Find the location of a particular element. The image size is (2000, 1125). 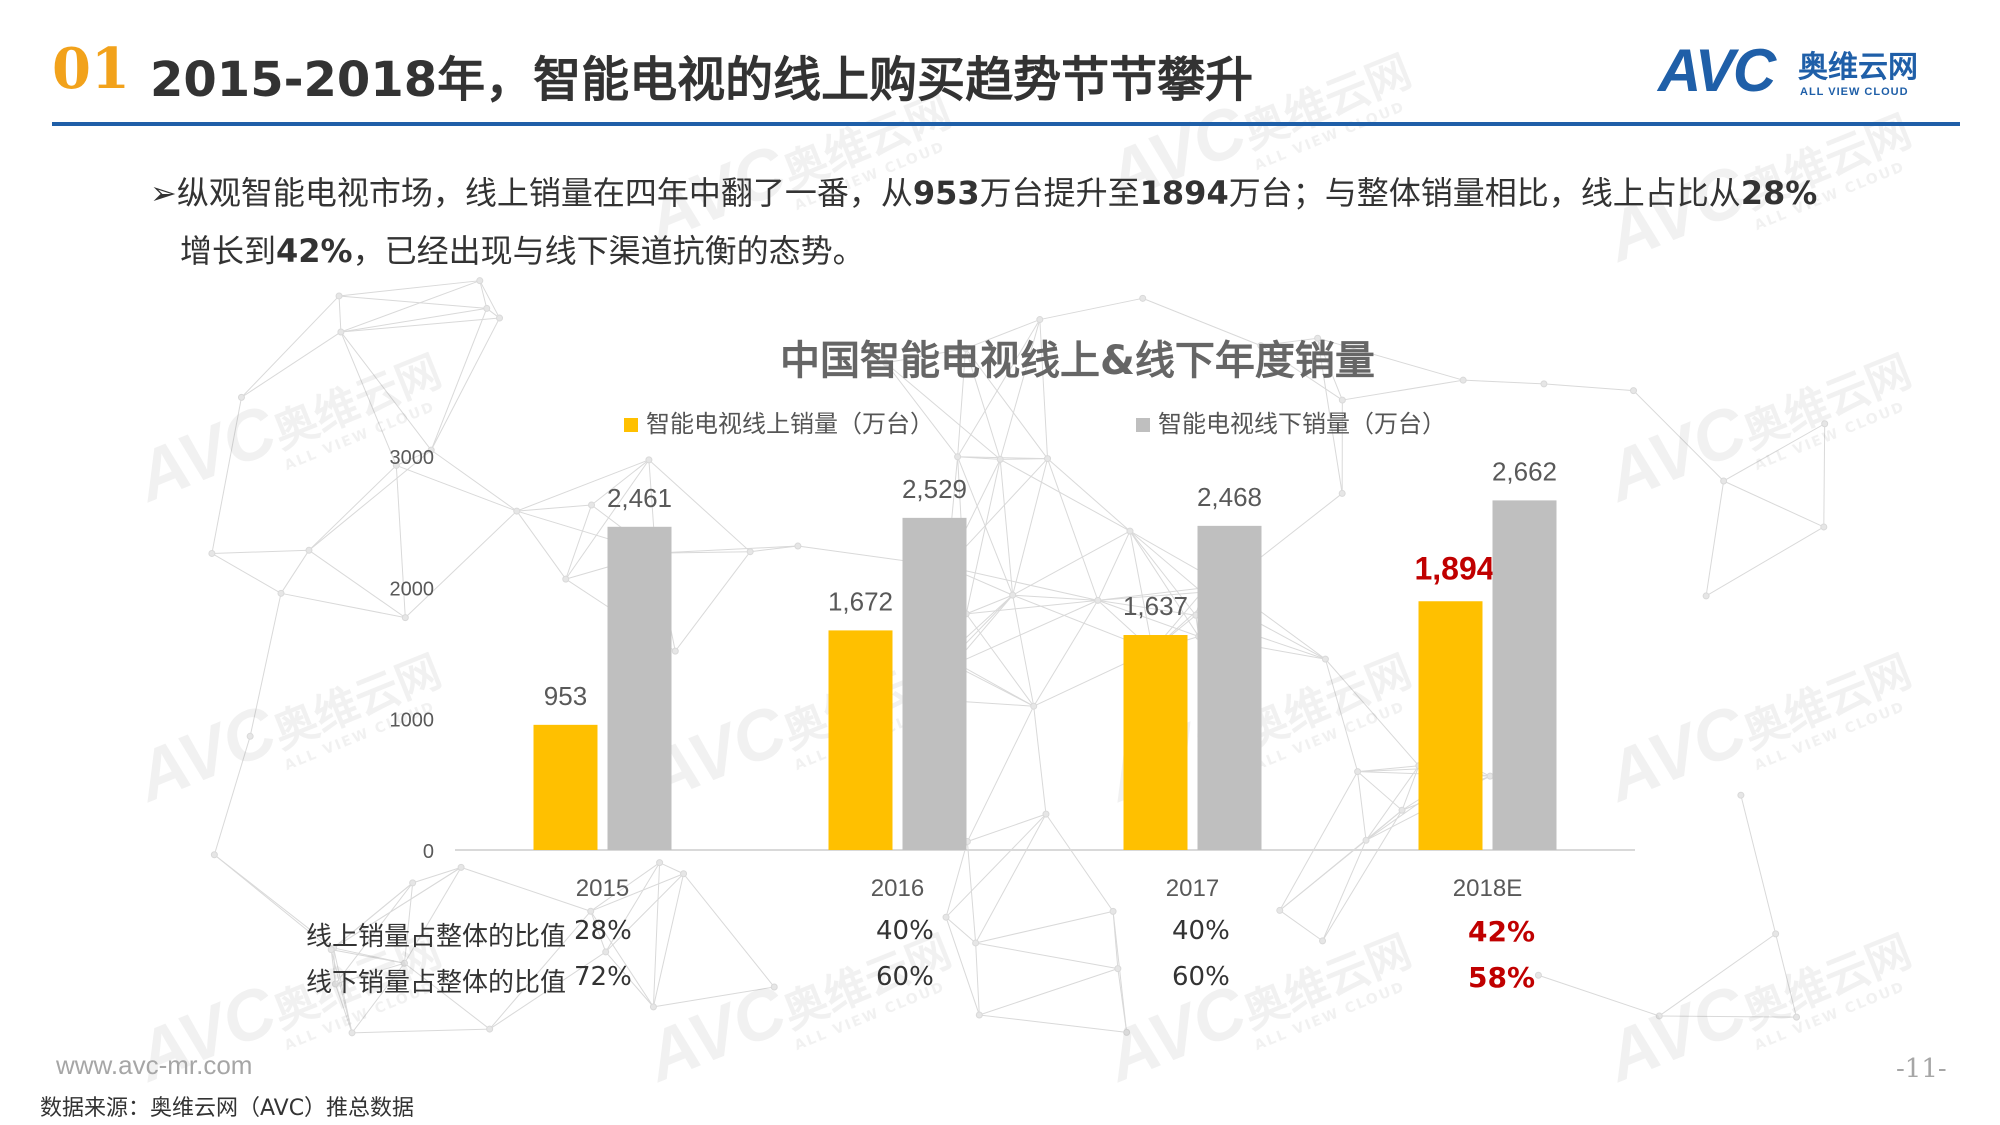

bar-online-2017 is located at coordinates (1155, 742).